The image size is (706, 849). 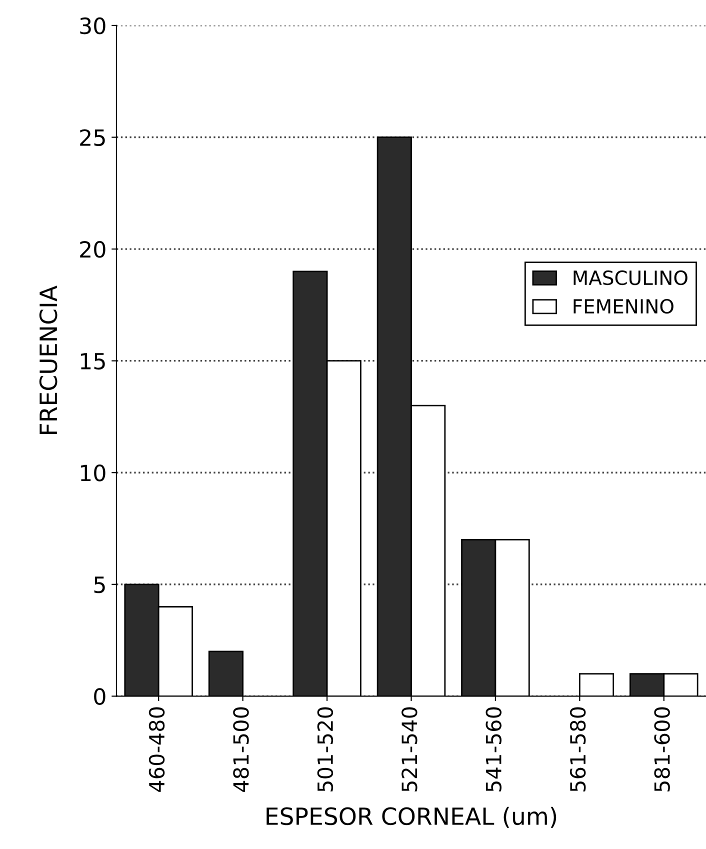 I want to click on y-tick-label: 30, so click(x=93, y=25).